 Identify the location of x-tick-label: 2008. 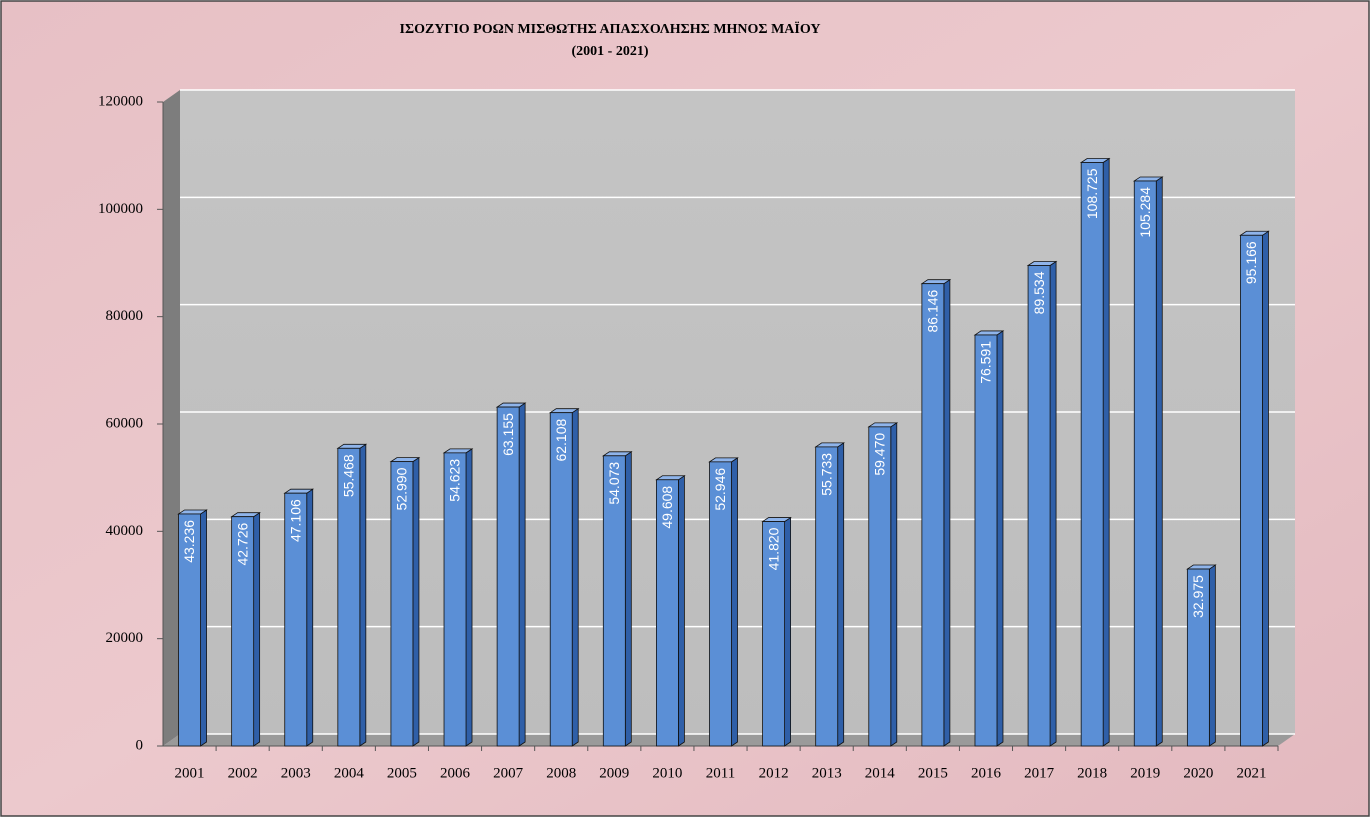
(561, 773).